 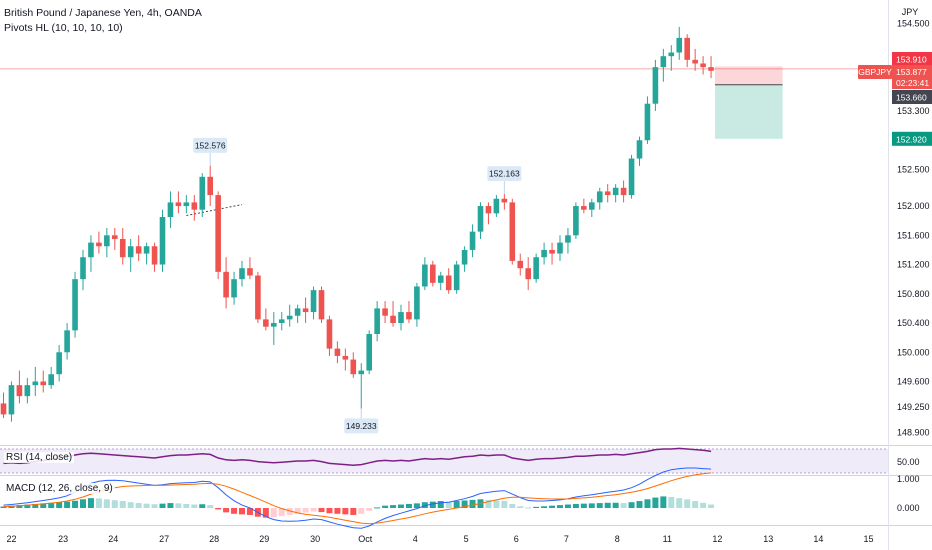 What do you see at coordinates (717, 539) in the screenshot?
I see `x-tick-label: 12` at bounding box center [717, 539].